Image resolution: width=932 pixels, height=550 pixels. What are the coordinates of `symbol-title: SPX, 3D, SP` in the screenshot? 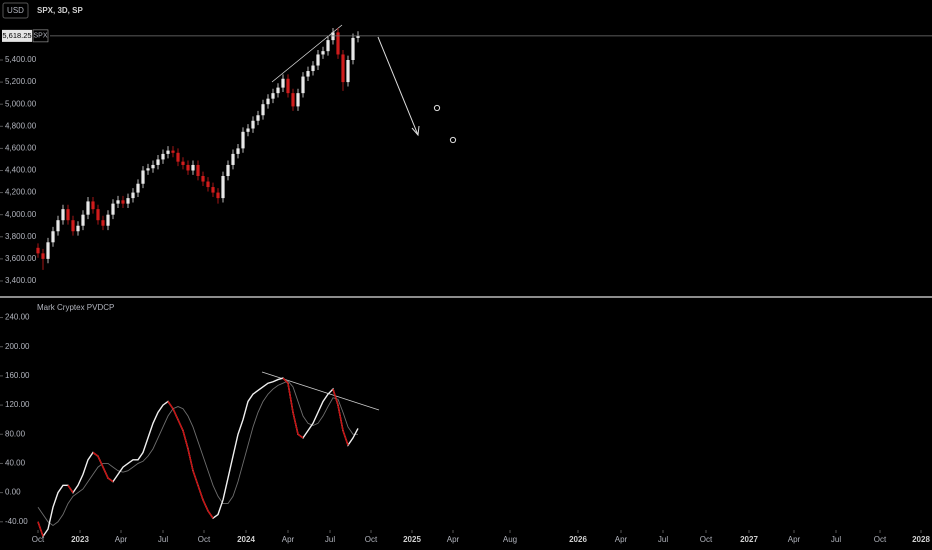 It's located at (60, 10).